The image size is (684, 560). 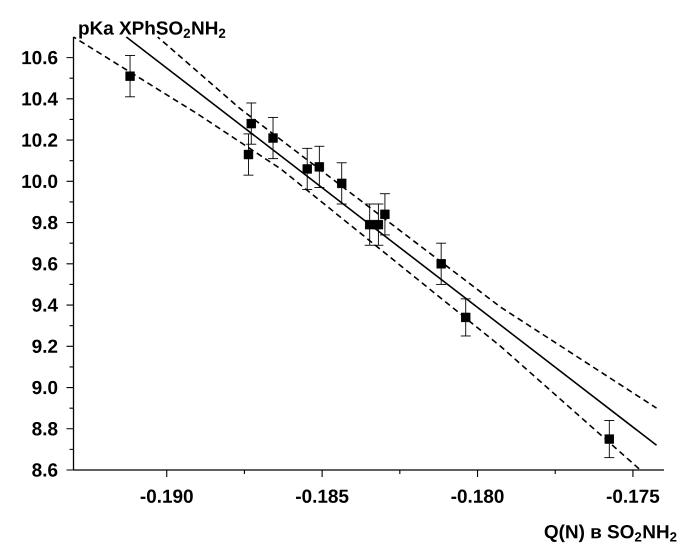 I want to click on x-tick-label: -0.185, so click(x=322, y=496).